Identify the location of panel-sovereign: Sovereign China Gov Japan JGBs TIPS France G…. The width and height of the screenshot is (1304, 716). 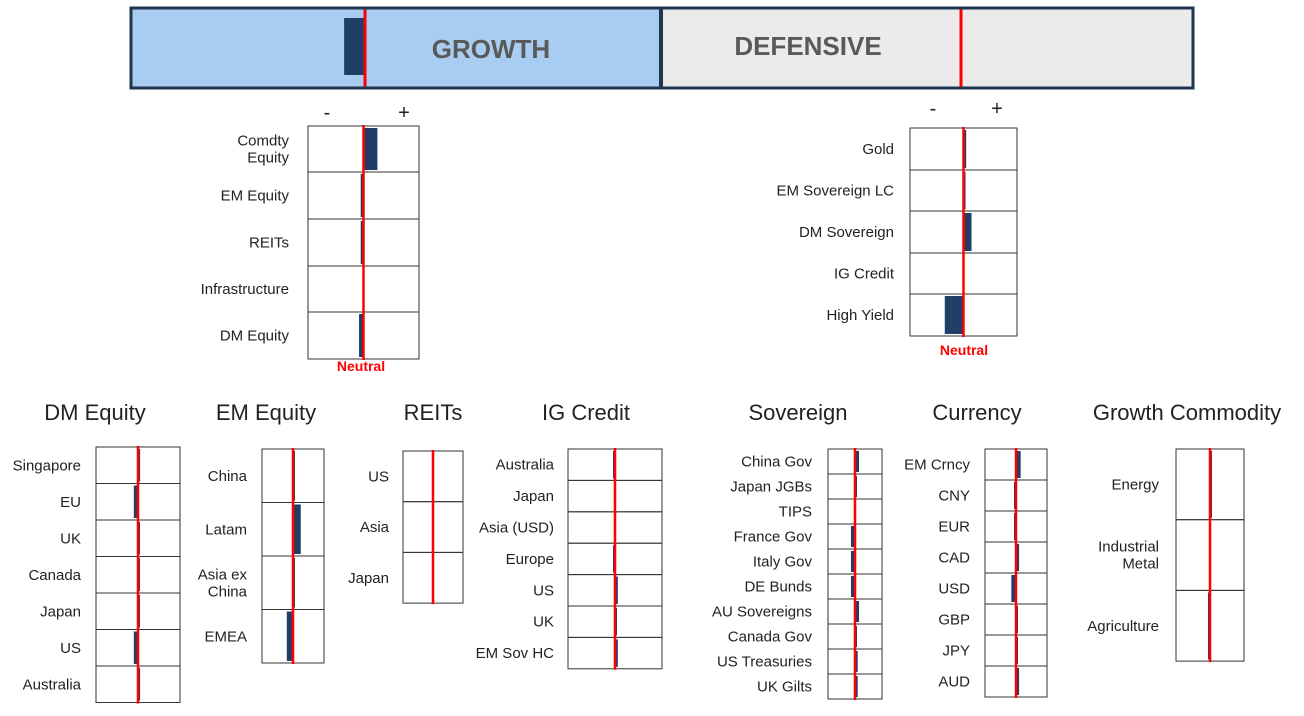
(797, 550).